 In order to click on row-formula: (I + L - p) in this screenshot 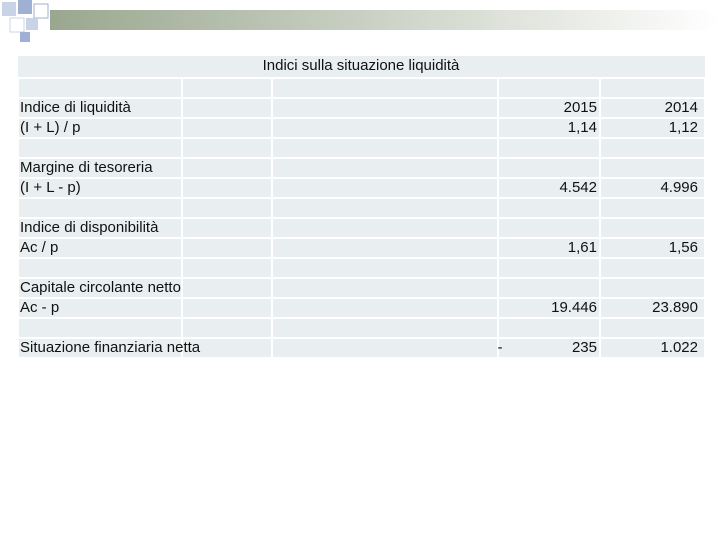, I will do `click(50, 187)`.